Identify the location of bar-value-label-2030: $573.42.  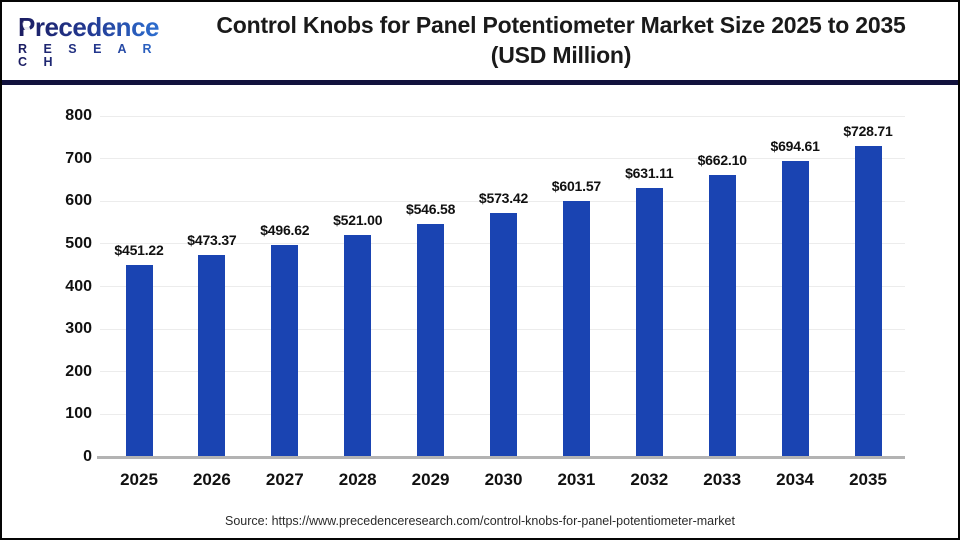
(503, 197).